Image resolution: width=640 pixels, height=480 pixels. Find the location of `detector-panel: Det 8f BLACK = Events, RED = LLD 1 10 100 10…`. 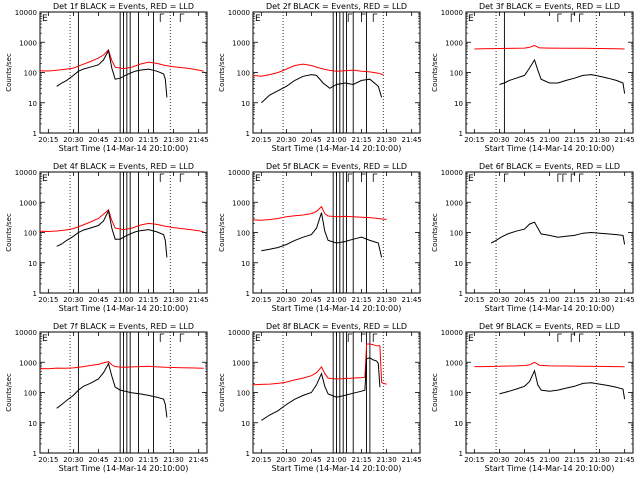

detector-panel: Det 8f BLACK = Events, RED = LLD 1 10 100 10… is located at coordinates (320, 397).